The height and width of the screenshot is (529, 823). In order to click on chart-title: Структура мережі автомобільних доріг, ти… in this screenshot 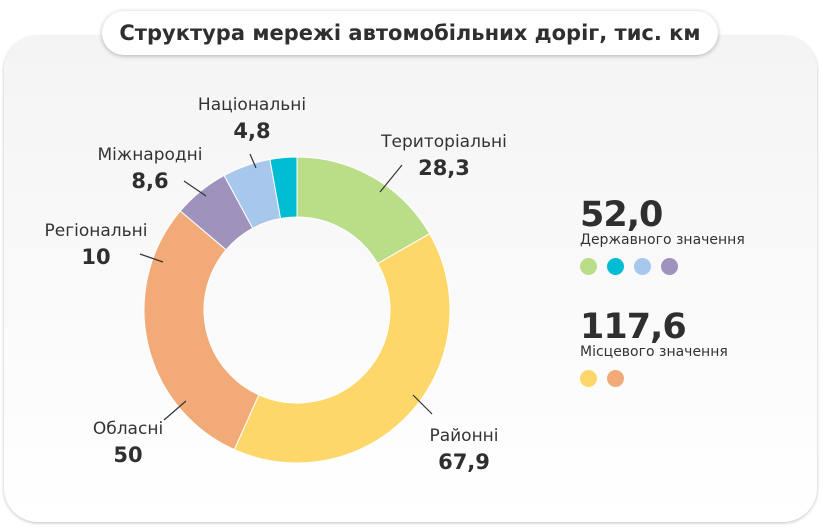, I will do `click(410, 33)`.